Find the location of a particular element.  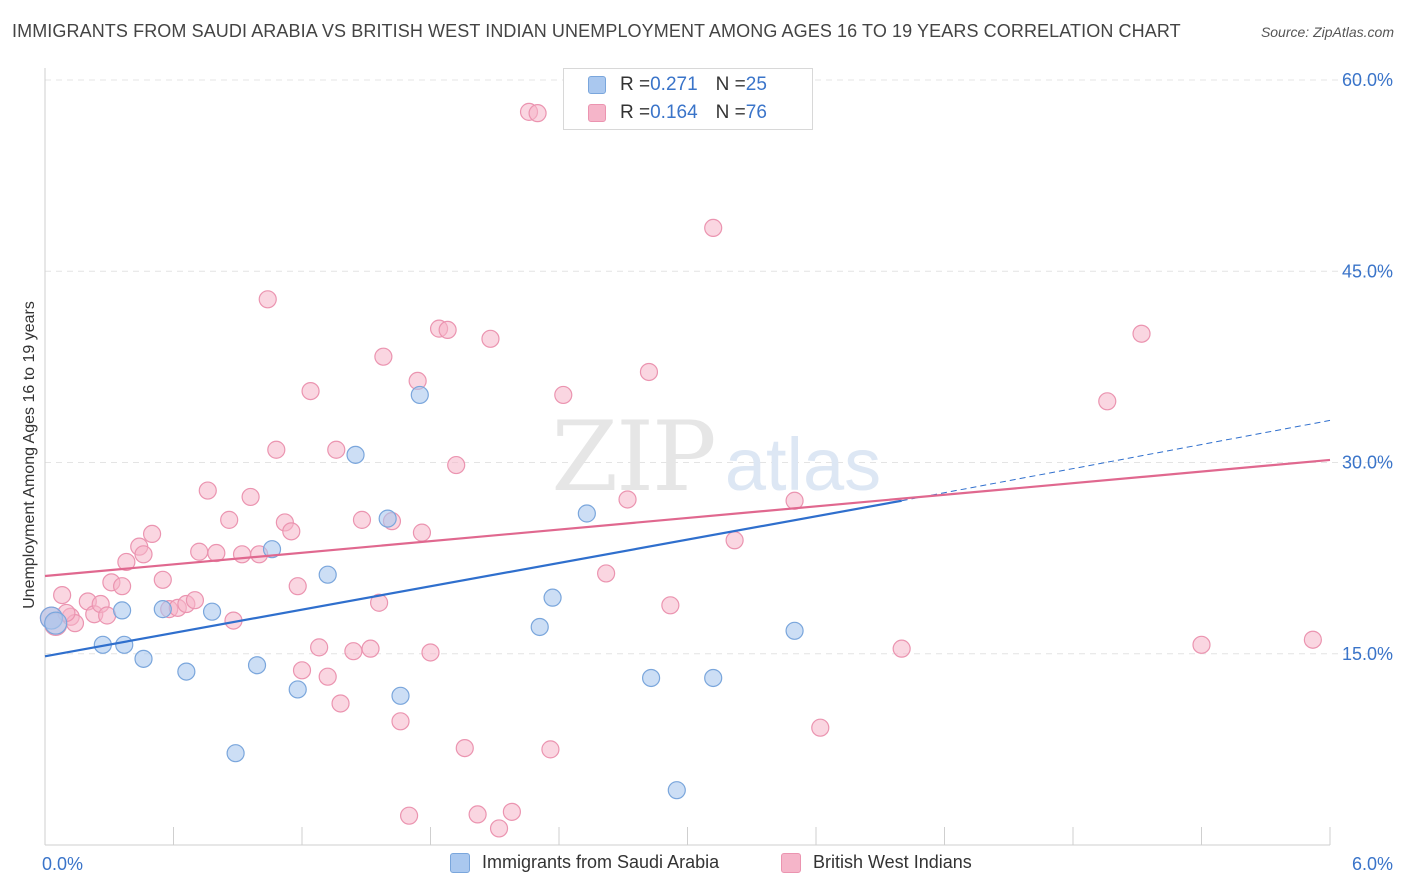

y-tick-label: 30.0% is located at coordinates (1367, 463).